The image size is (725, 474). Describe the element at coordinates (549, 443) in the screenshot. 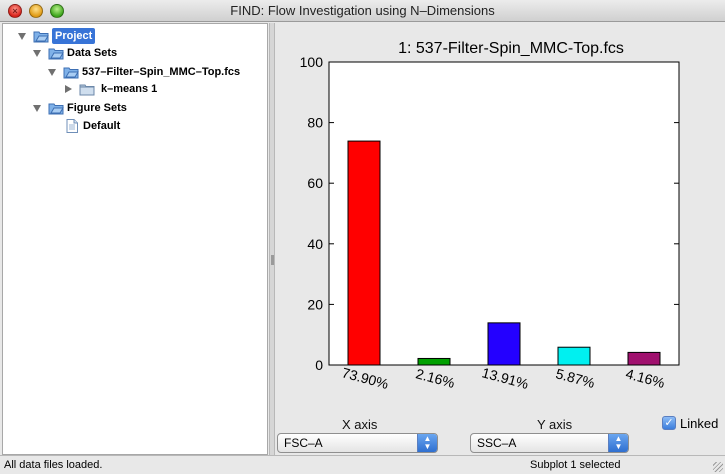

I see `y-axis-select: SSC–A ▲ ▼` at that location.